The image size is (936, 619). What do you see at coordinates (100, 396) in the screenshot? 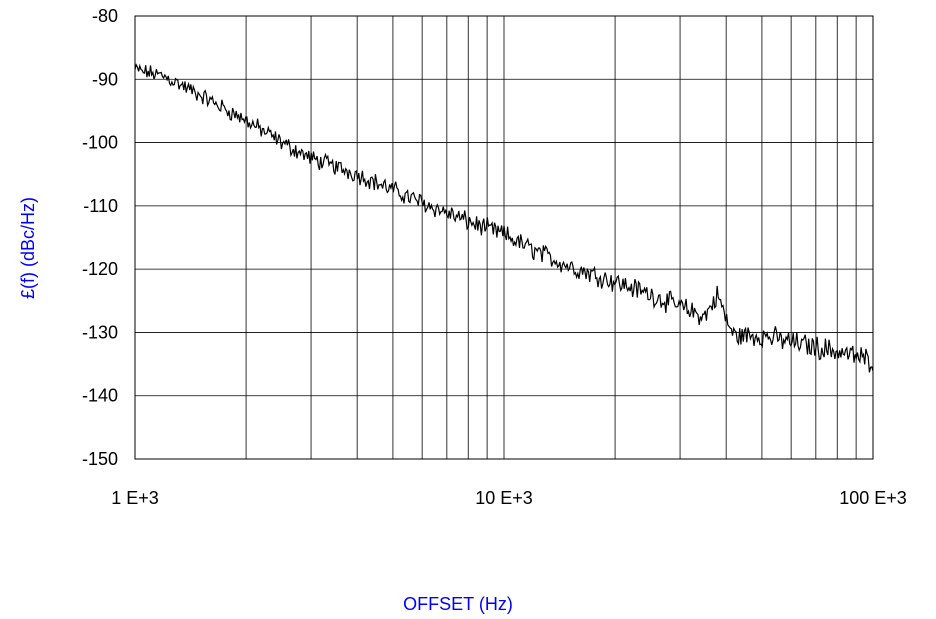
I see `y-tick-label: -140` at bounding box center [100, 396].